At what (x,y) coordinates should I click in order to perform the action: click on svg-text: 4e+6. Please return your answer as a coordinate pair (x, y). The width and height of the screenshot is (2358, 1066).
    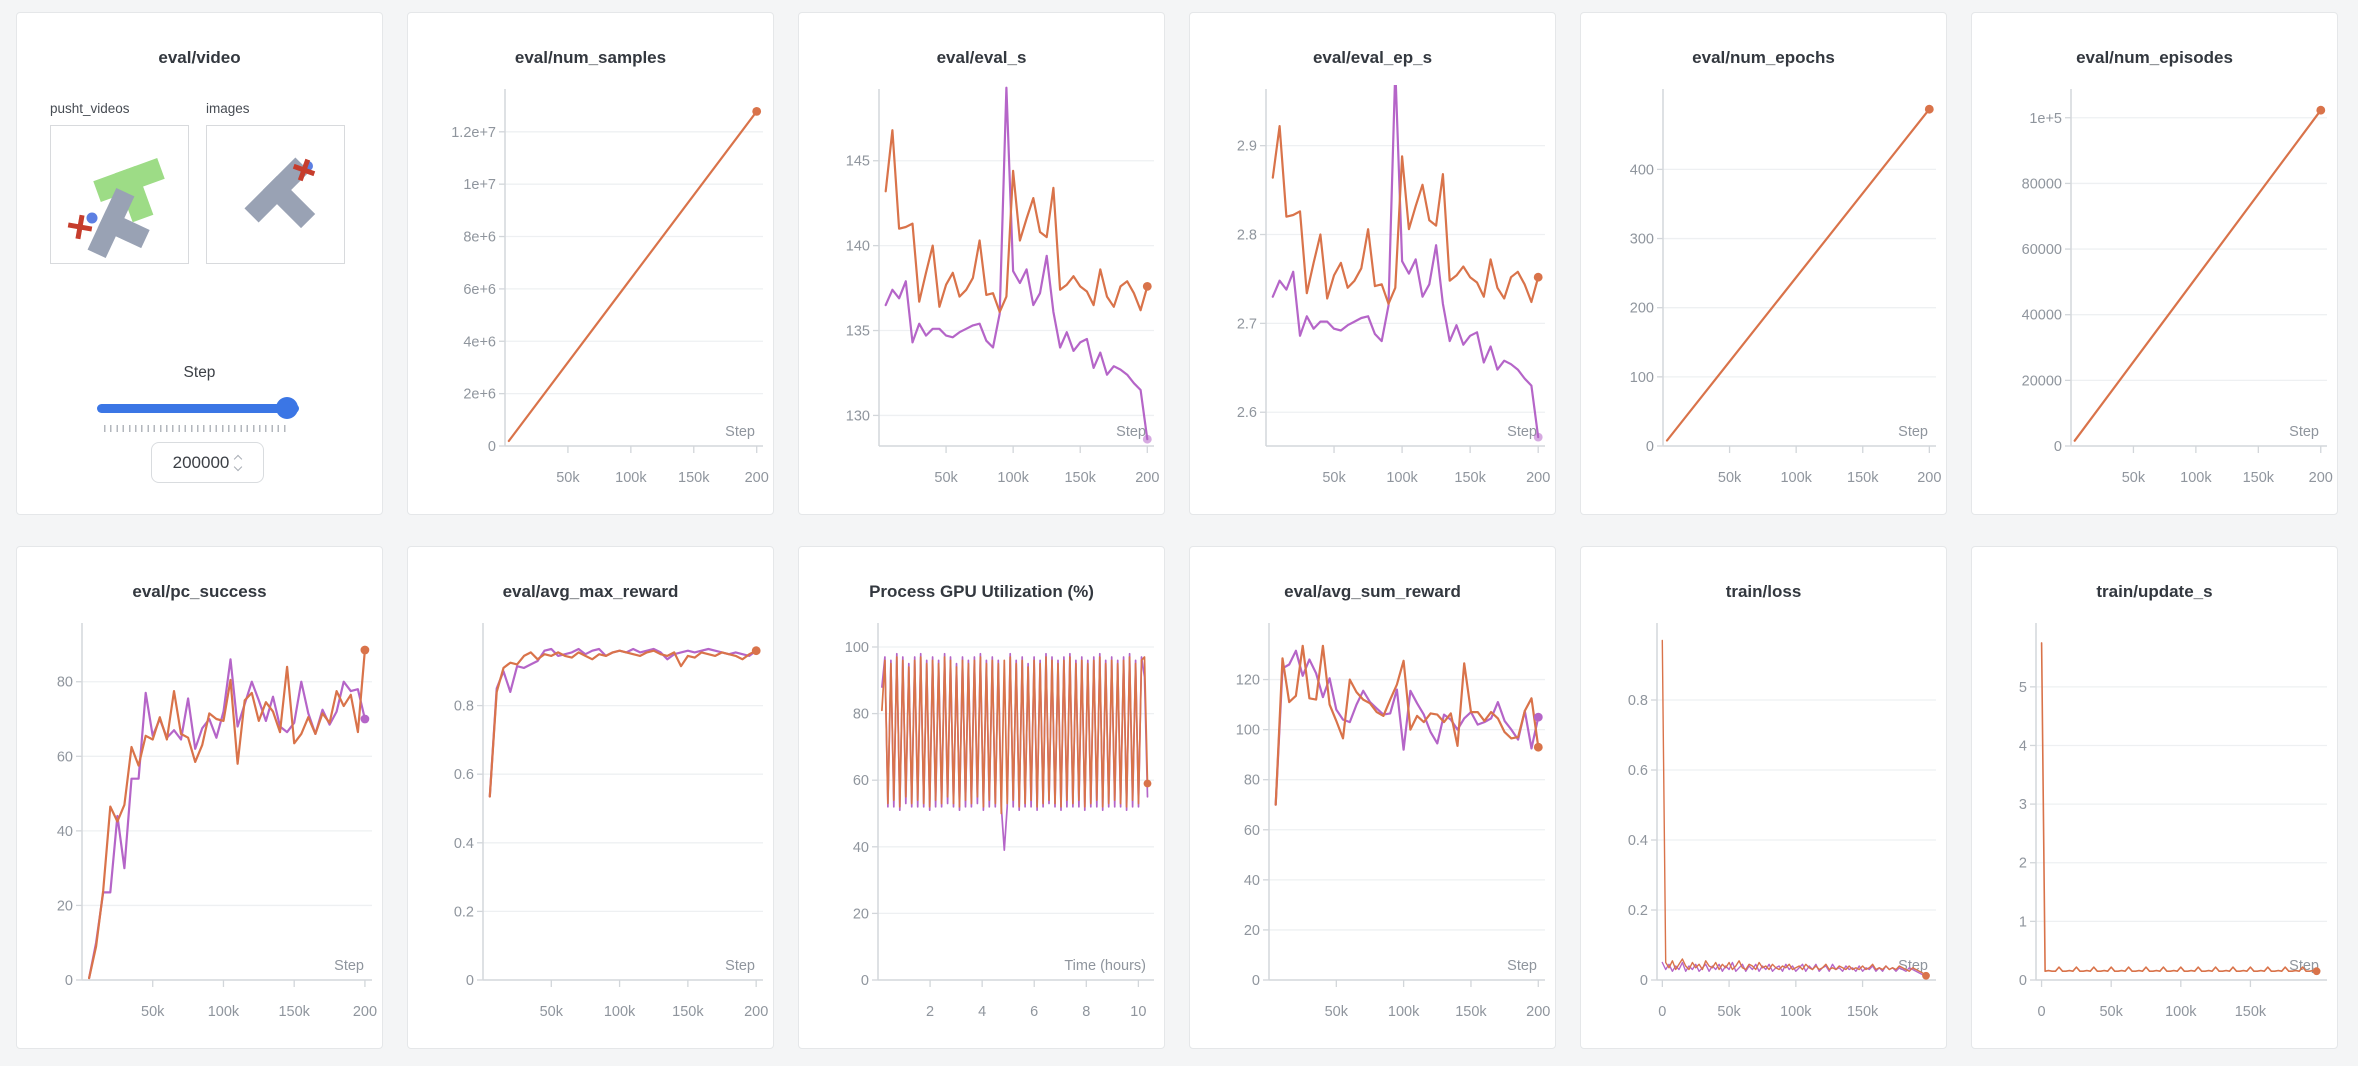
    Looking at the image, I should click on (479, 342).